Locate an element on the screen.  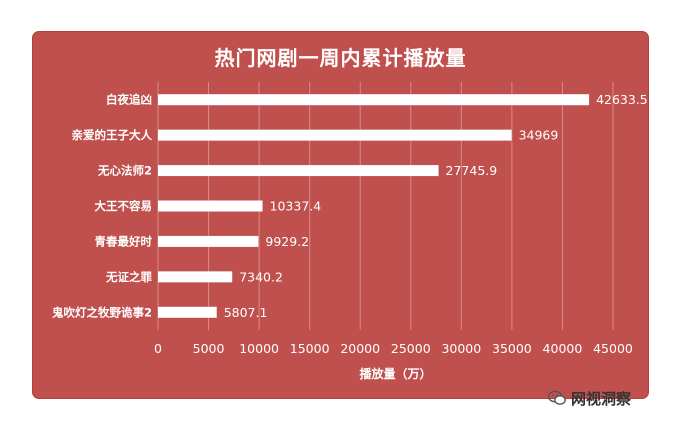
data-label: 7340.2 is located at coordinates (261, 276).